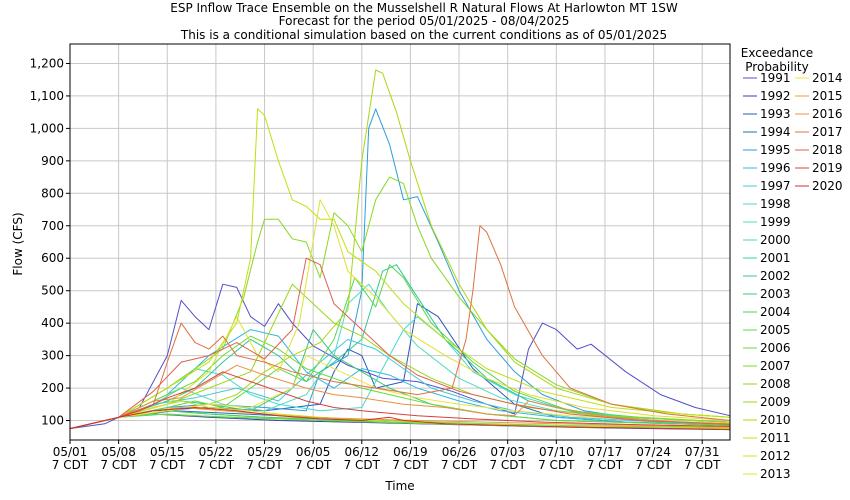 This screenshot has height=500, width=850. Describe the element at coordinates (775, 294) in the screenshot. I see `legend-label-2003: 2003` at that location.